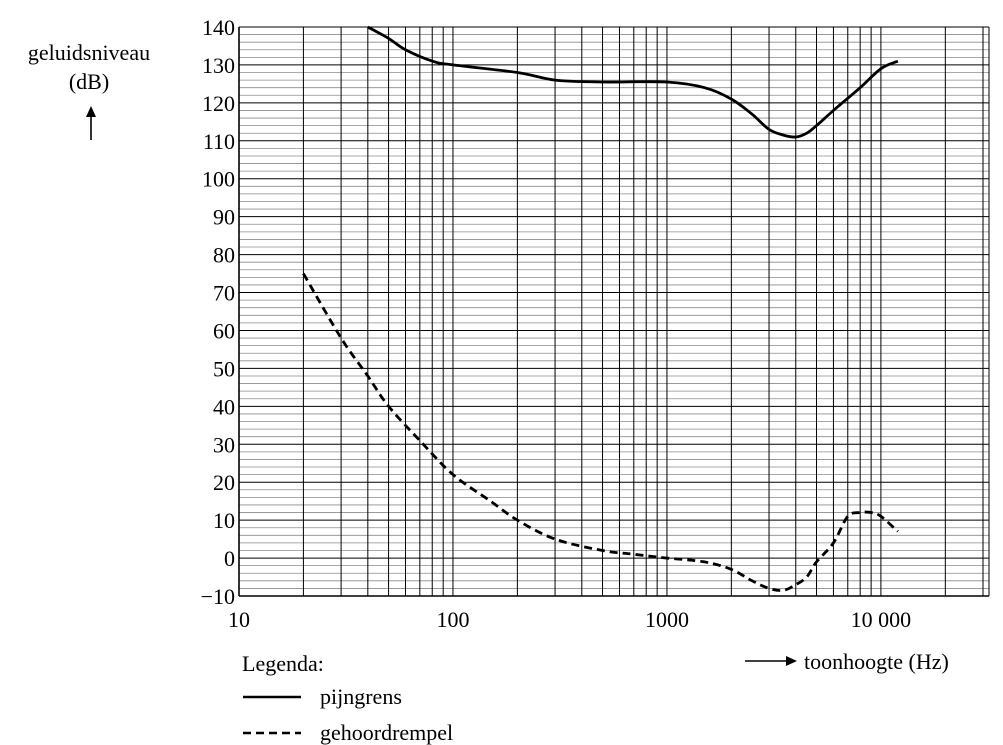 Image resolution: width=1003 pixels, height=745 pixels. What do you see at coordinates (224, 482) in the screenshot?
I see `y-tick-label: 20` at bounding box center [224, 482].